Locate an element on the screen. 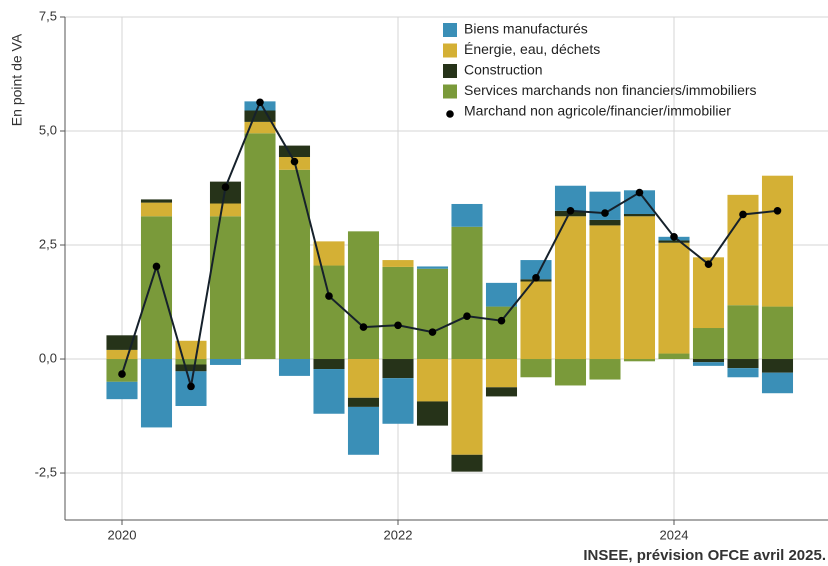 The width and height of the screenshot is (828, 566). legend-label: Énergie, eau, déchets is located at coordinates (532, 49).